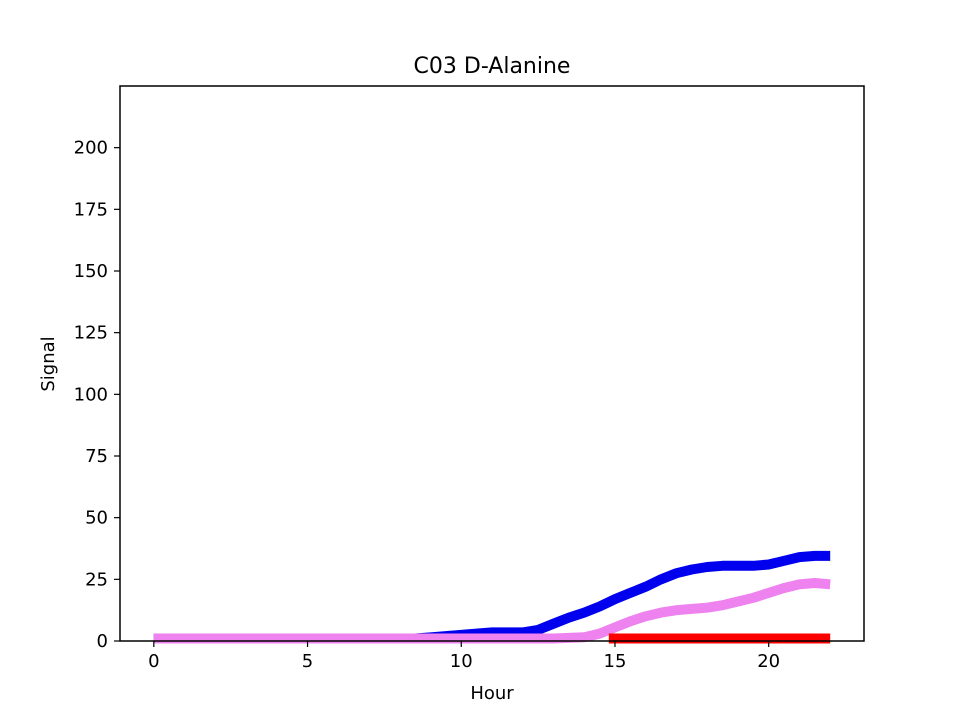  I want to click on x-axis-label: Hour, so click(492, 693).